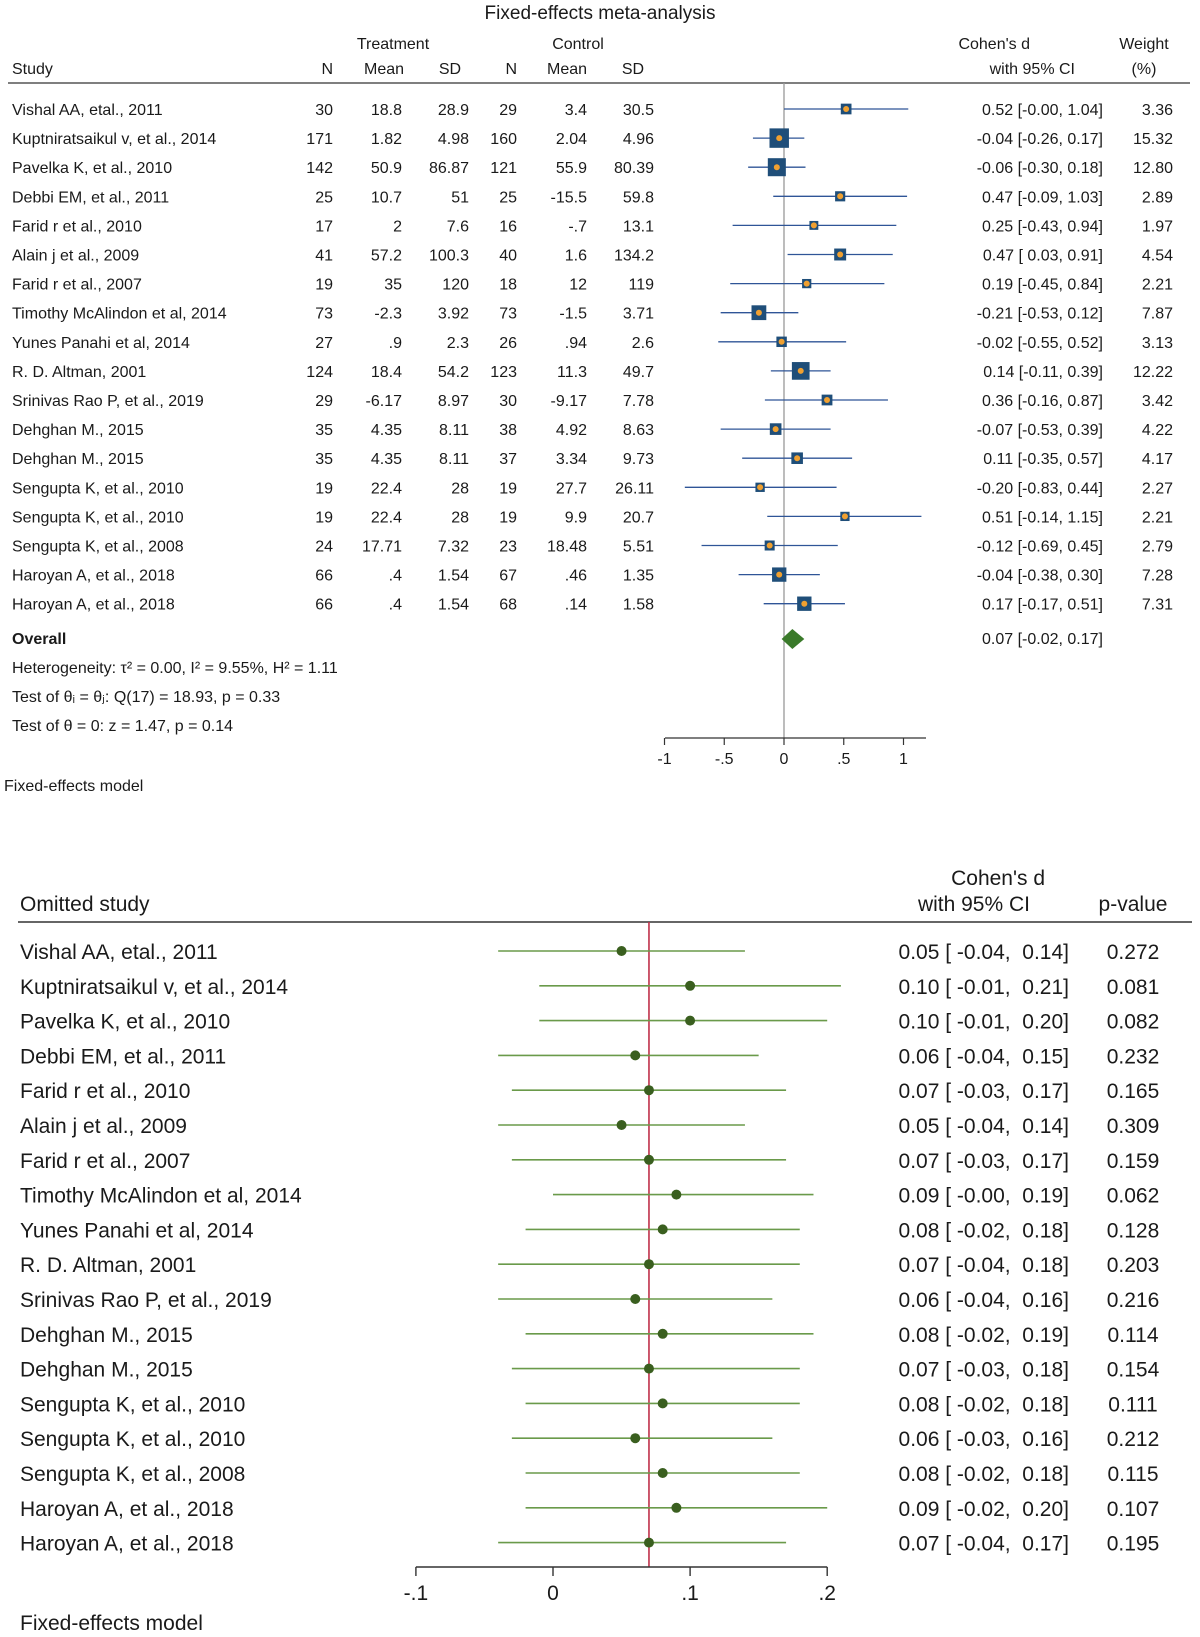  Describe the element at coordinates (1133, 1091) in the screenshot. I see `p-value-text: 0.165` at that location.